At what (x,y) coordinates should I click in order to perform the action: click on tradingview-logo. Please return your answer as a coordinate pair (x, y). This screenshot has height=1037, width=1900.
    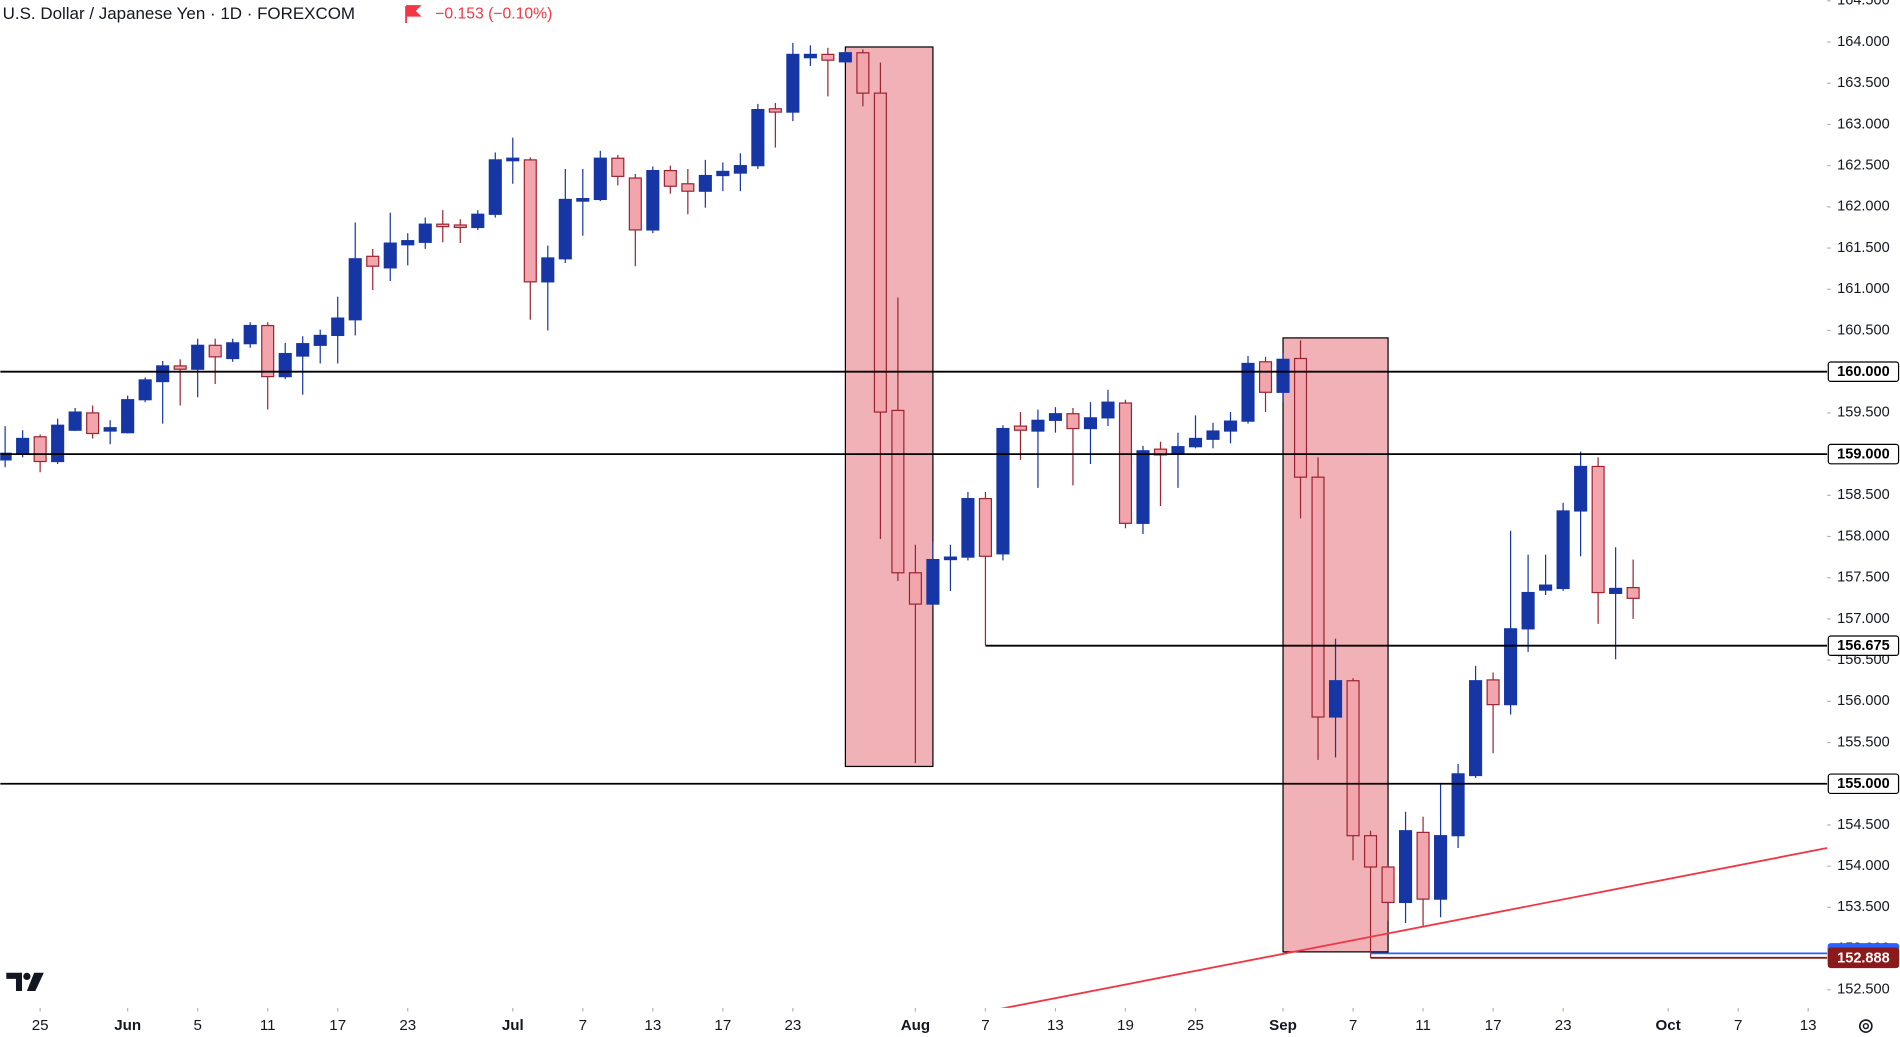
    Looking at the image, I should click on (25, 981).